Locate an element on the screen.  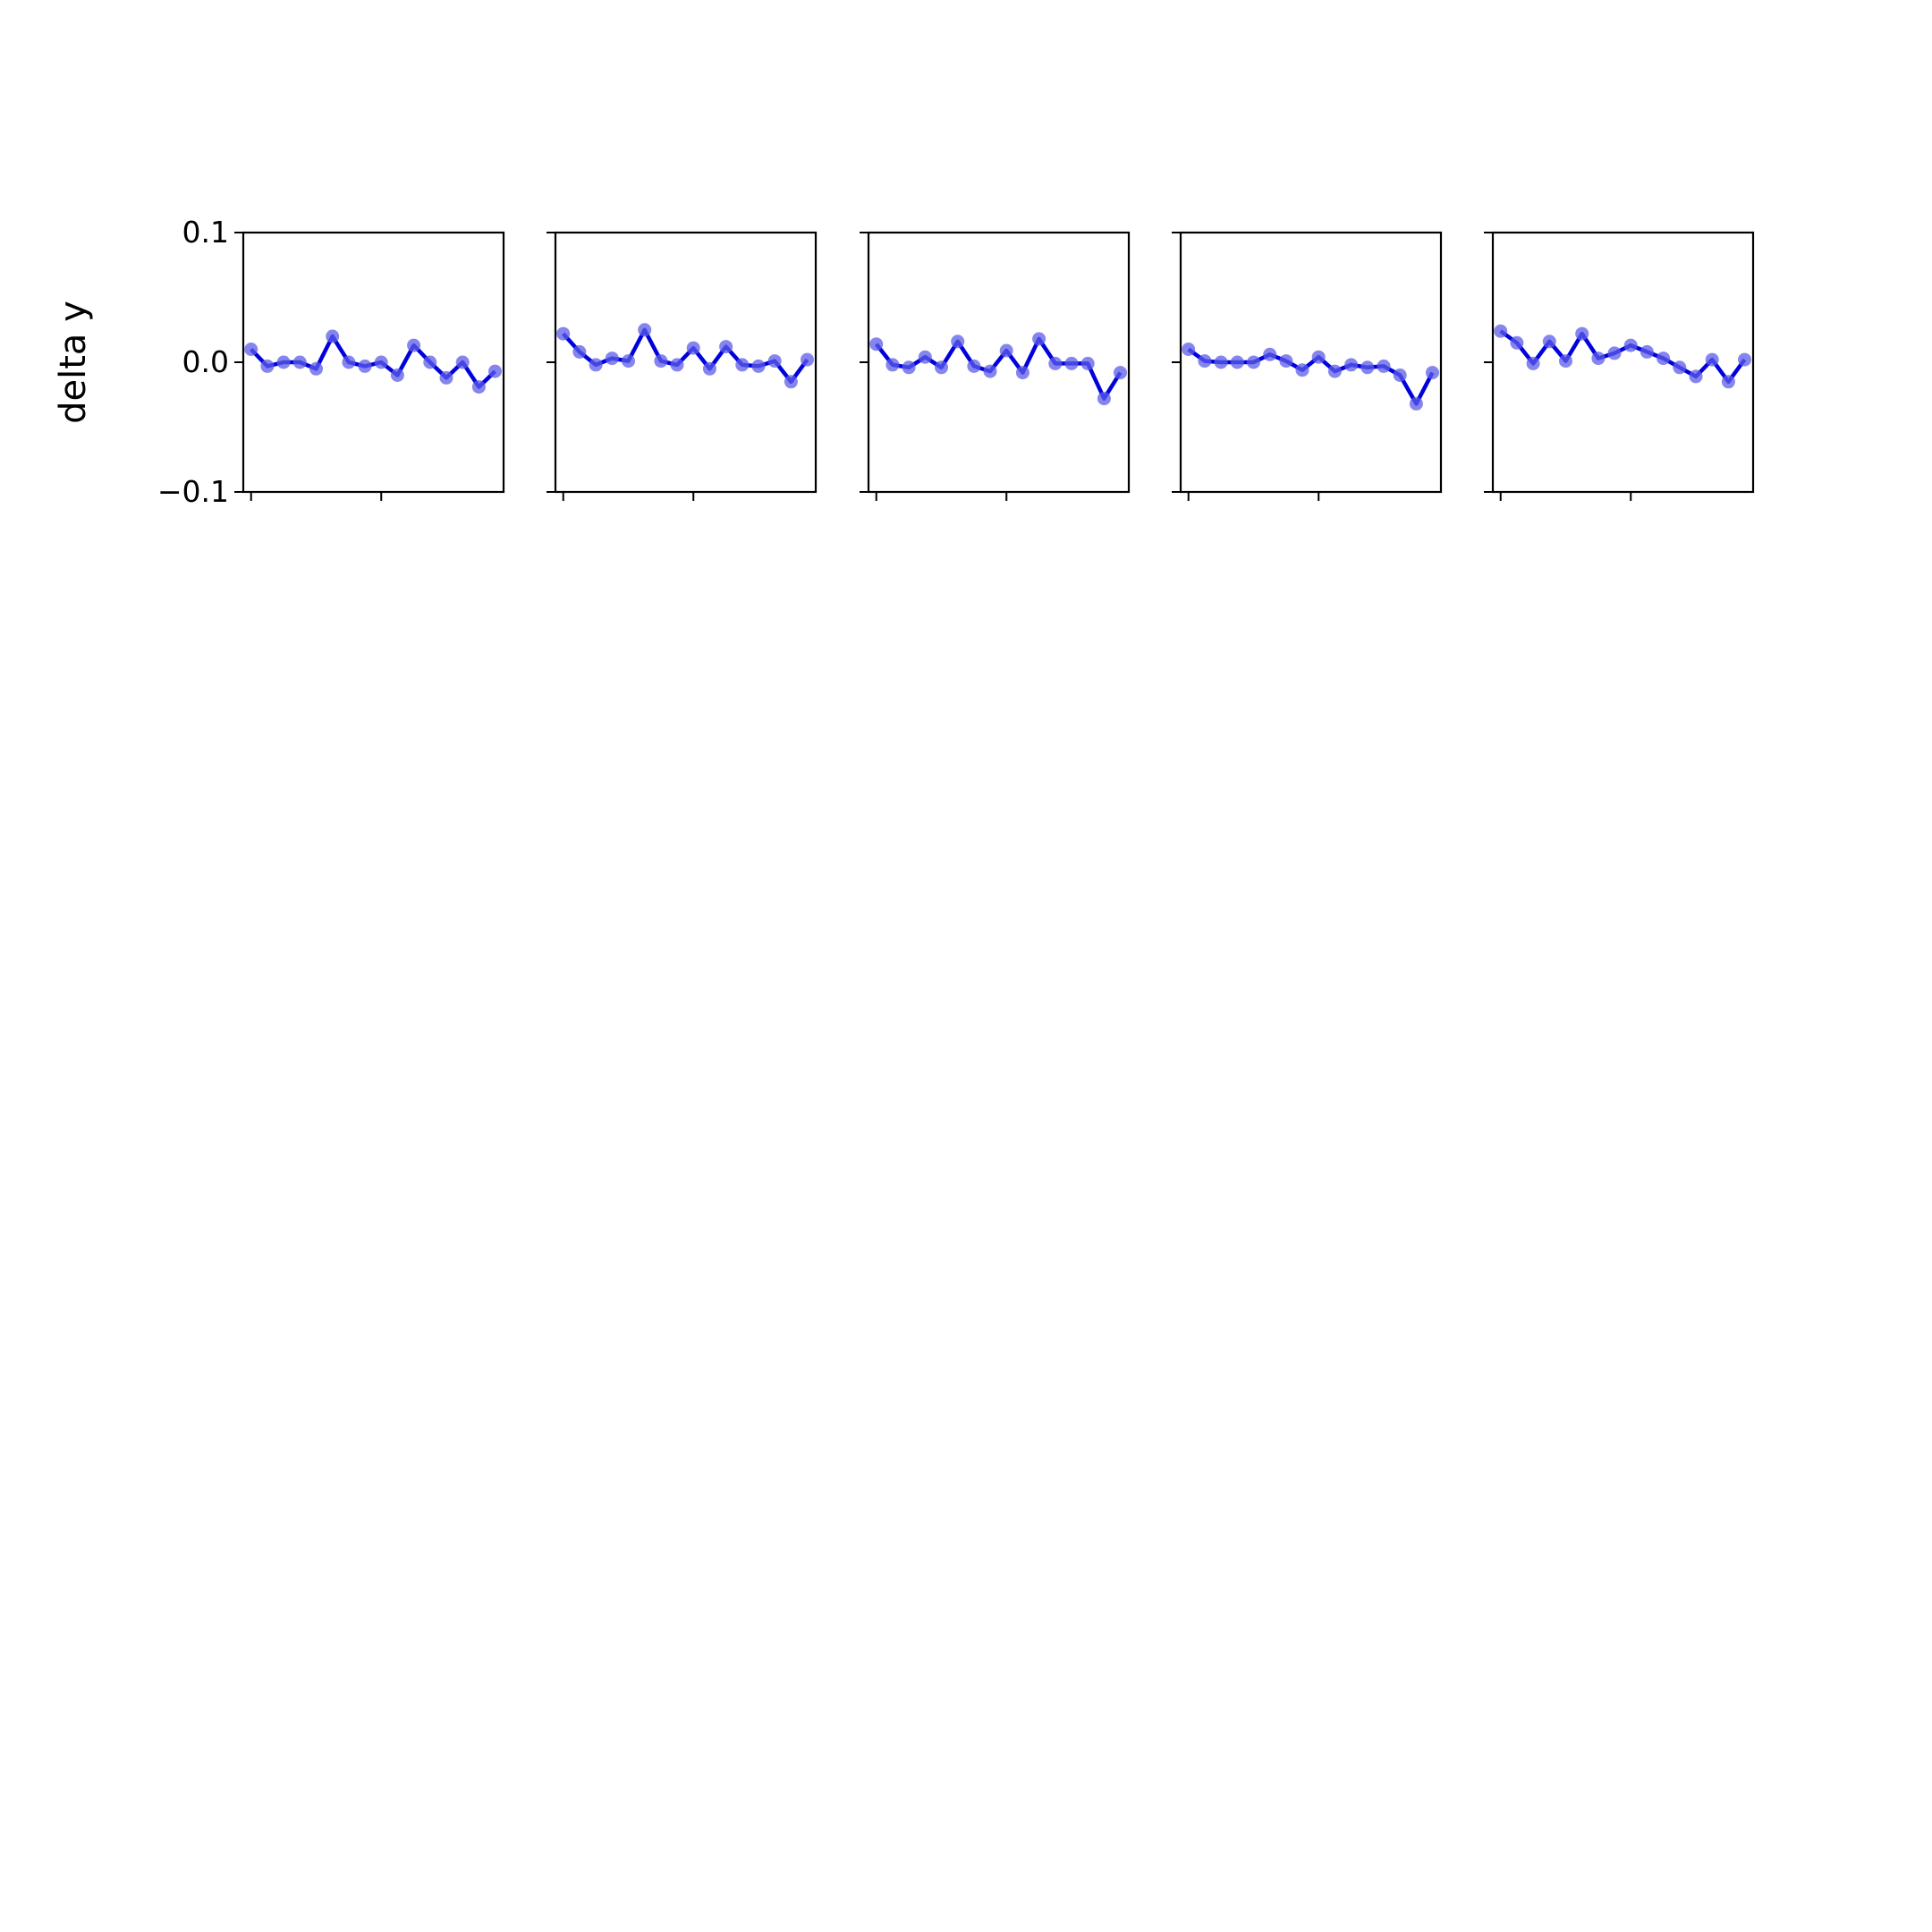
subplot-r1-c5 is located at coordinates (1619, 366).